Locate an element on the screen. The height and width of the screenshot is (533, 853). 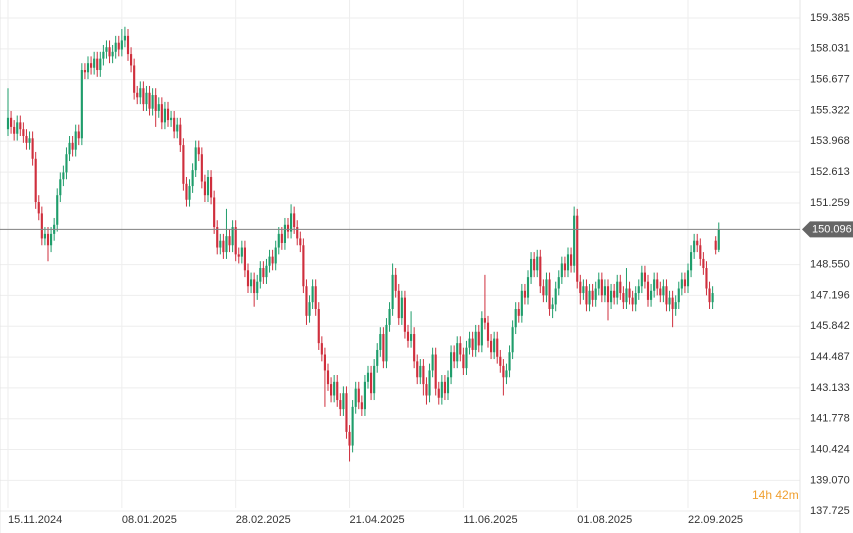
y-tick-label: 151.259 is located at coordinates (830, 203).